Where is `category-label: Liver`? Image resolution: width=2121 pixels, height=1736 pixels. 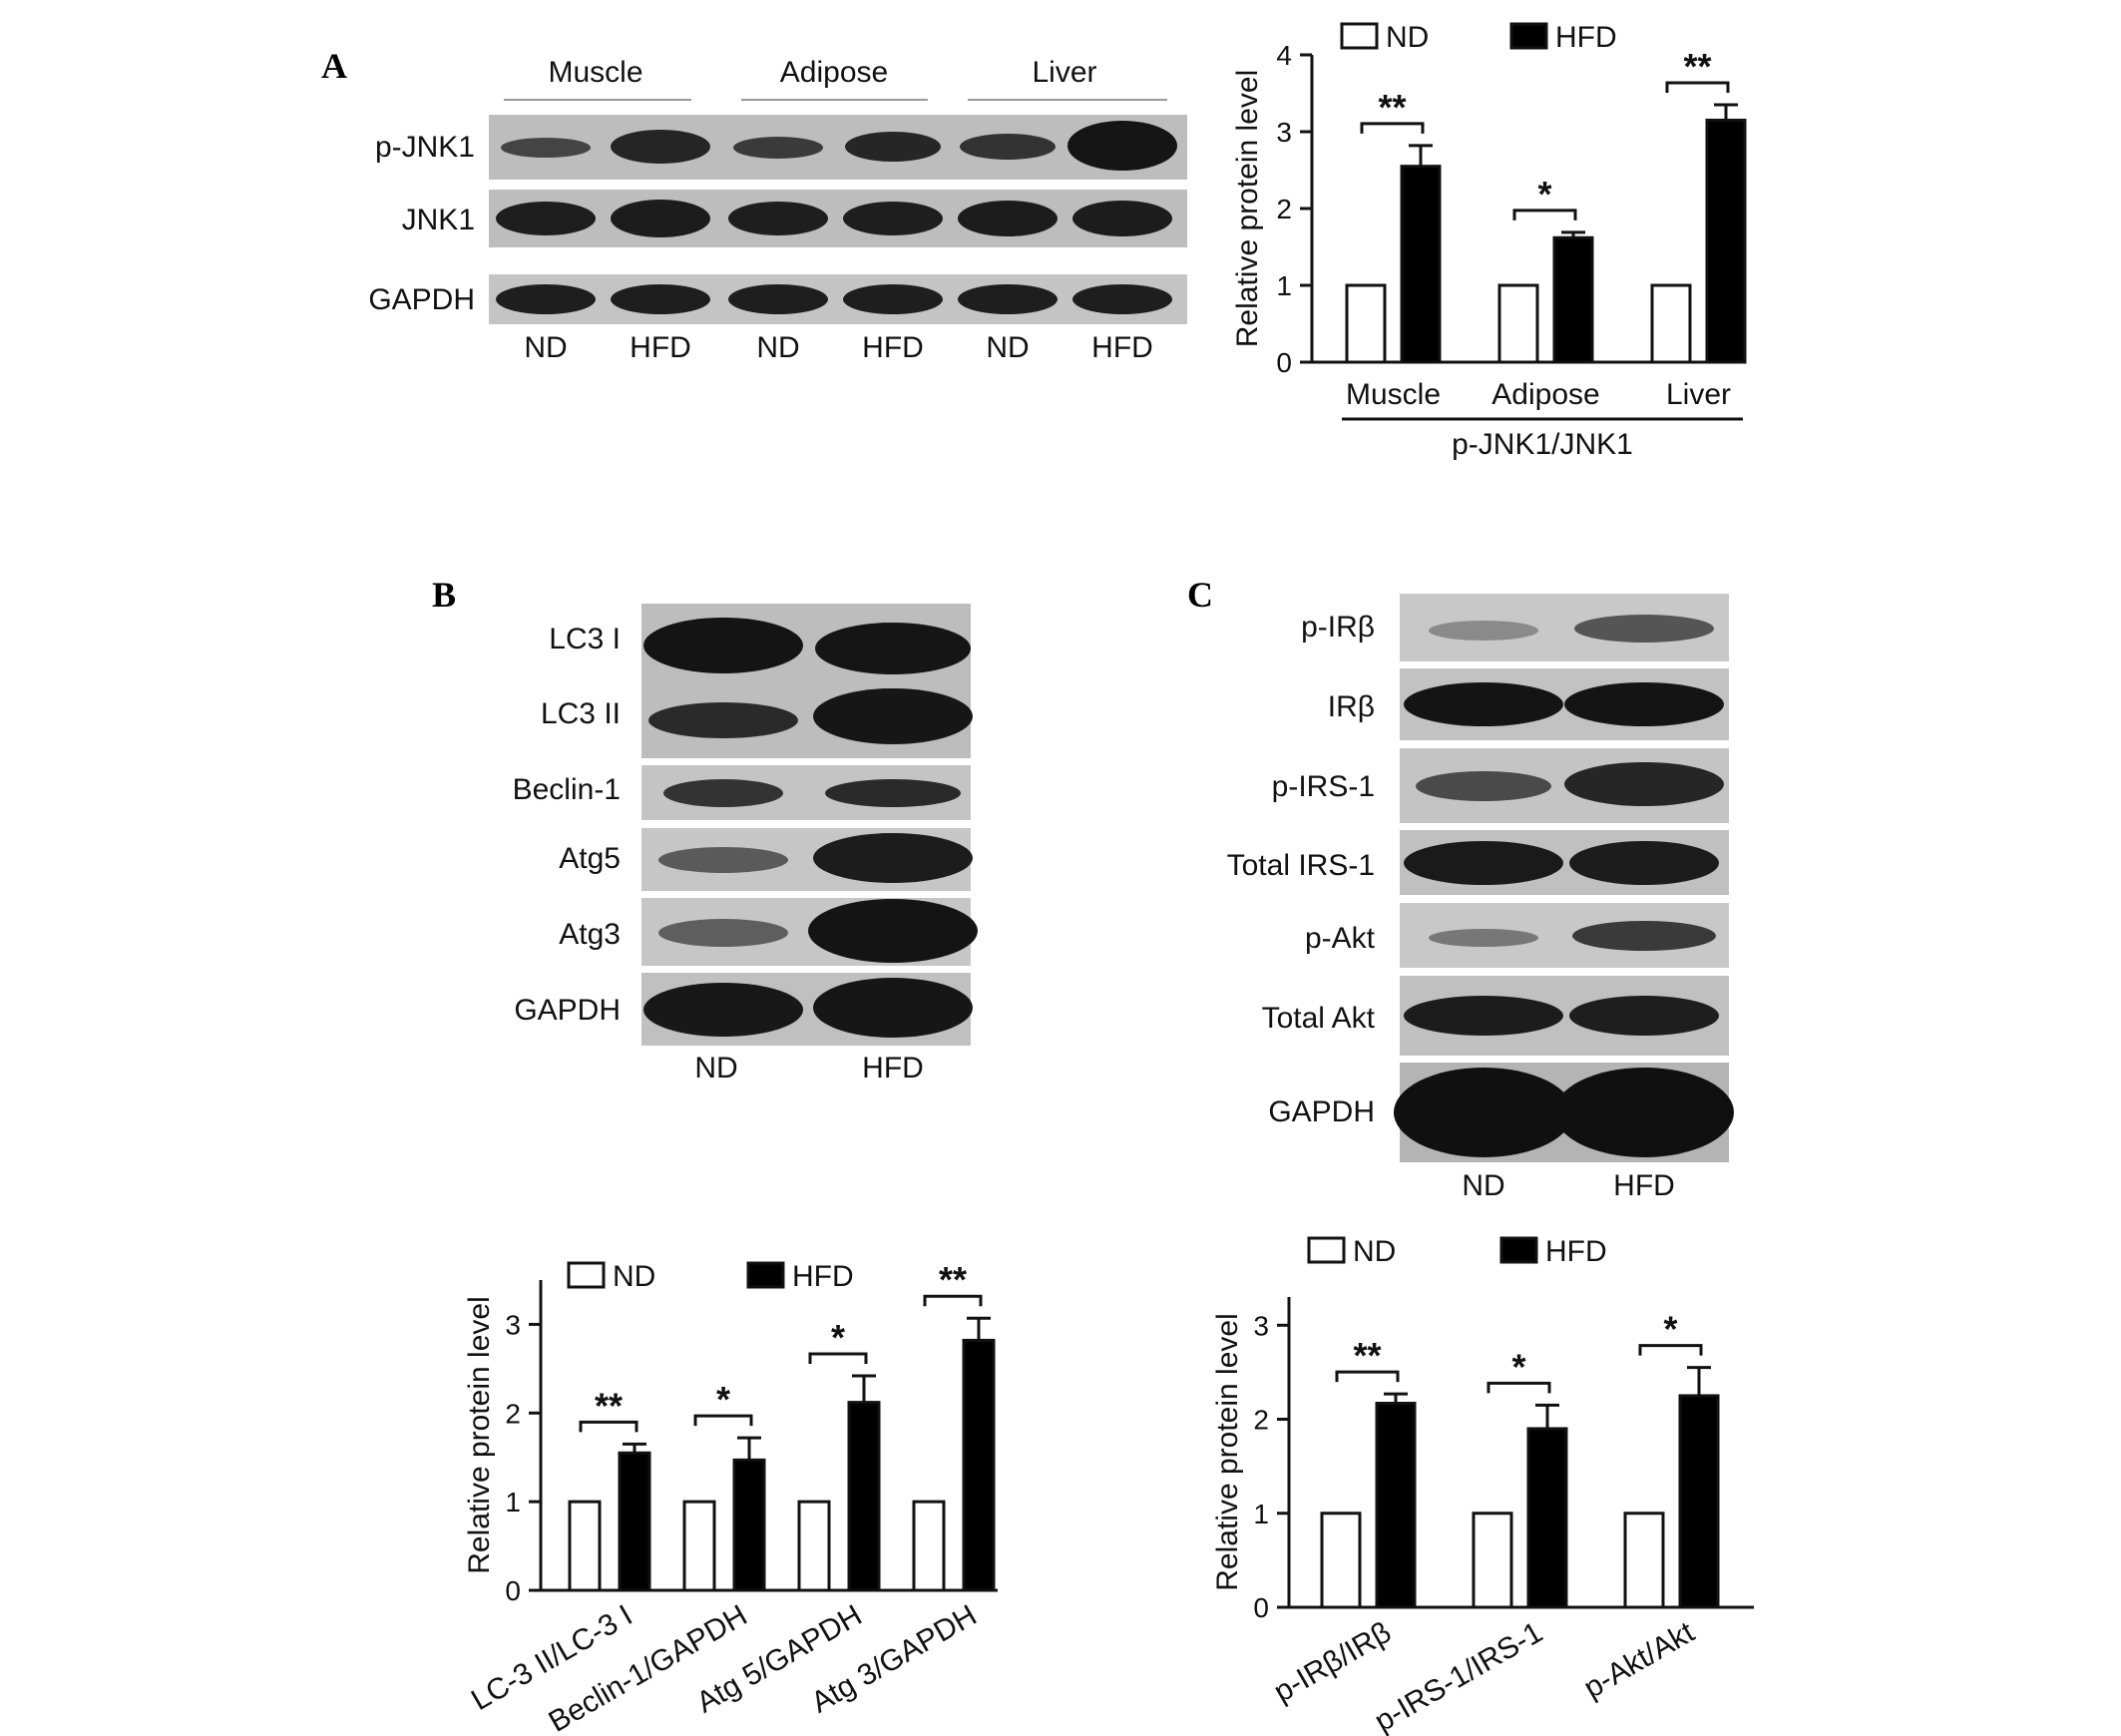
category-label: Liver is located at coordinates (1698, 394).